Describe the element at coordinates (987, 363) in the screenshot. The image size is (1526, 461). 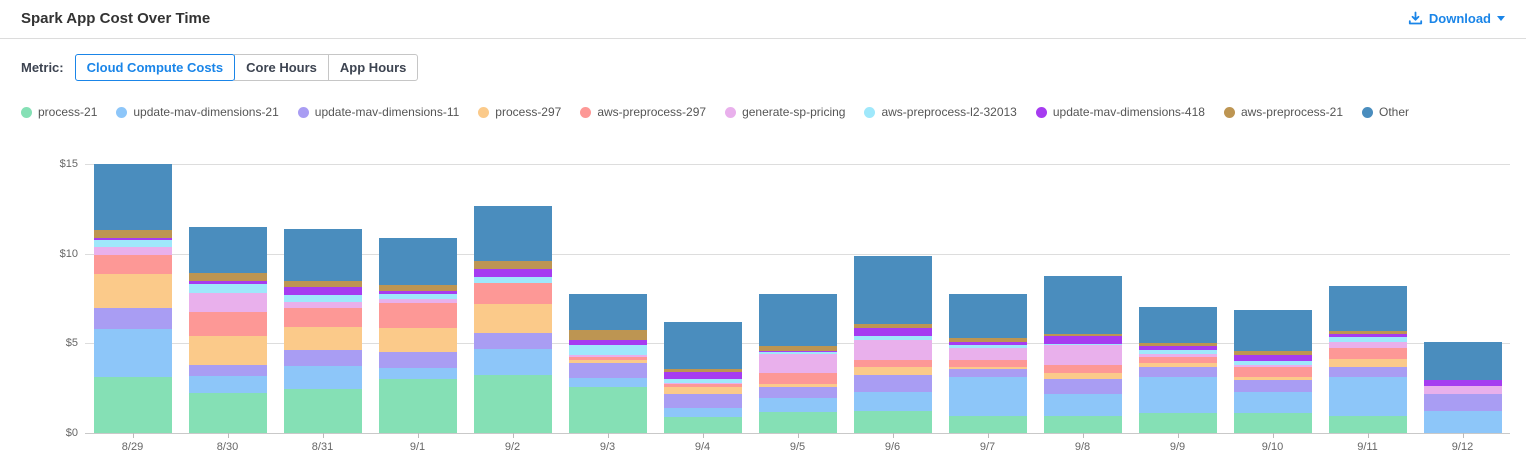
I see `stacked-bar-9/7` at that location.